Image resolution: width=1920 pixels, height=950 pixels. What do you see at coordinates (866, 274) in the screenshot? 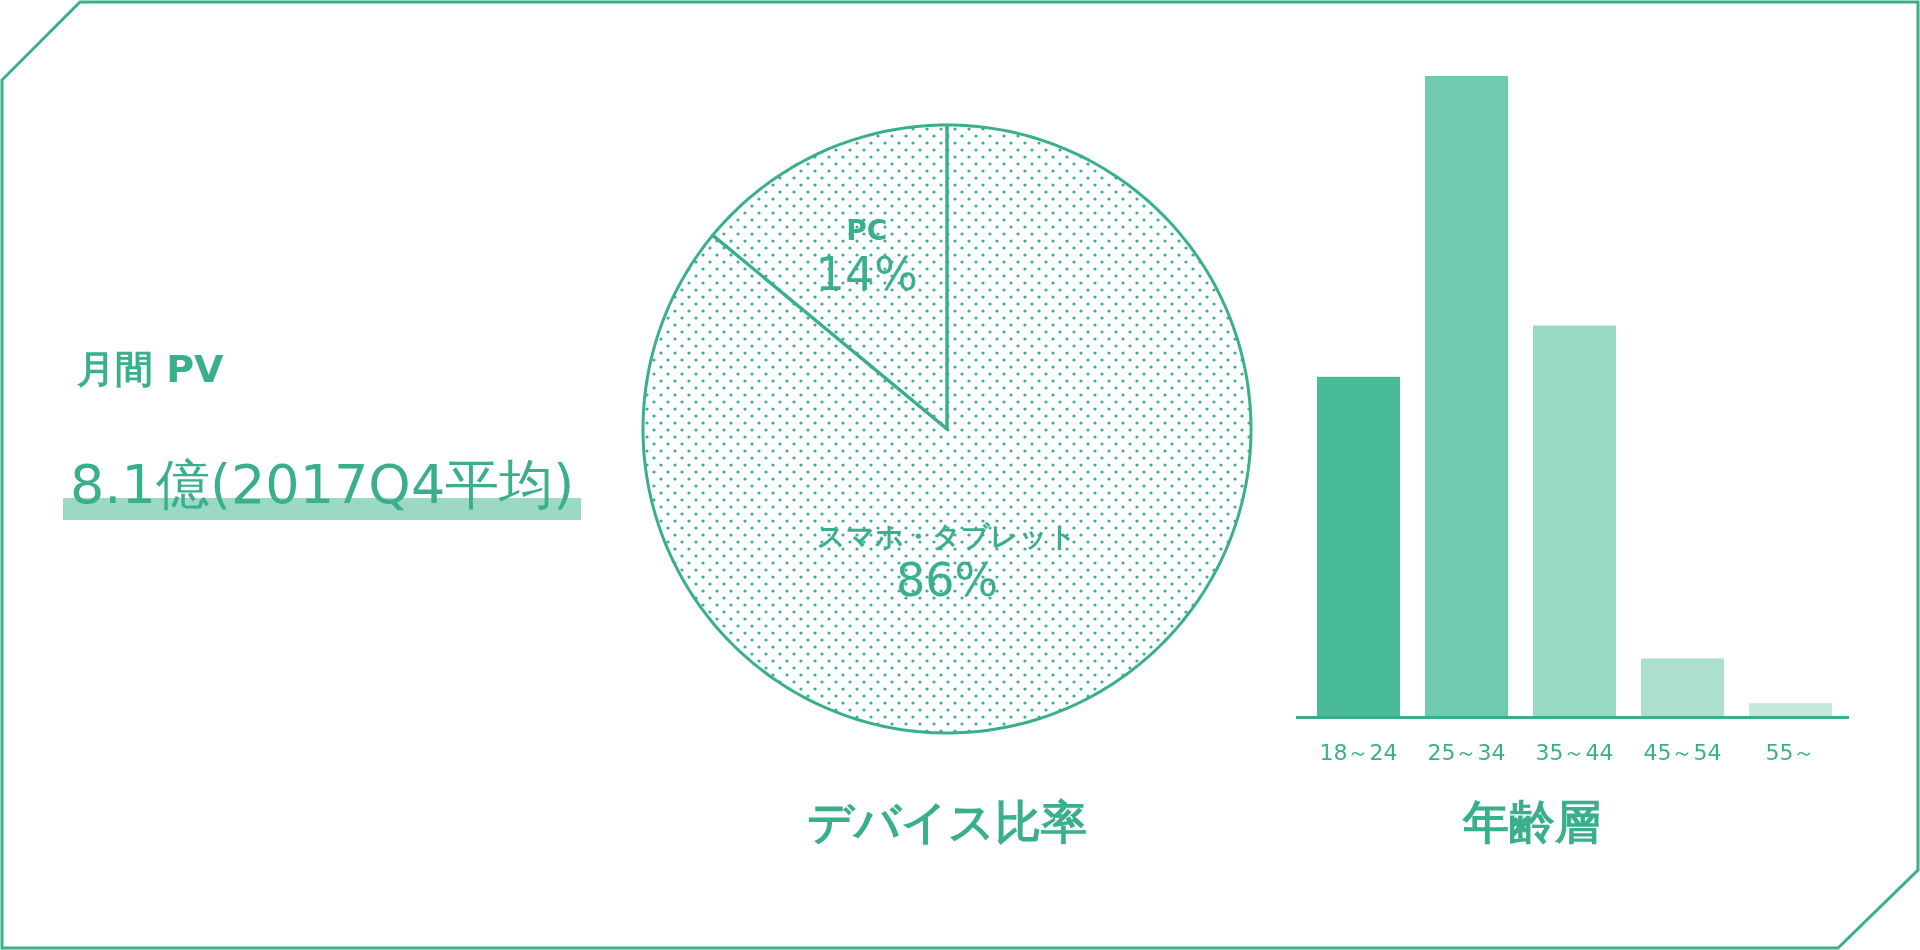
I see `data-label: 14%` at bounding box center [866, 274].